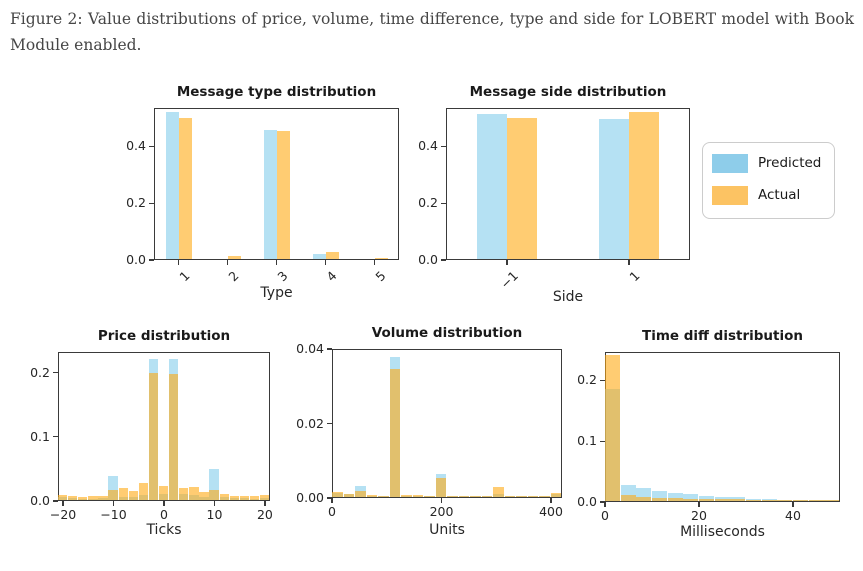 The image size is (863, 571). I want to click on x-axis-label-side: Side, so click(568, 297).